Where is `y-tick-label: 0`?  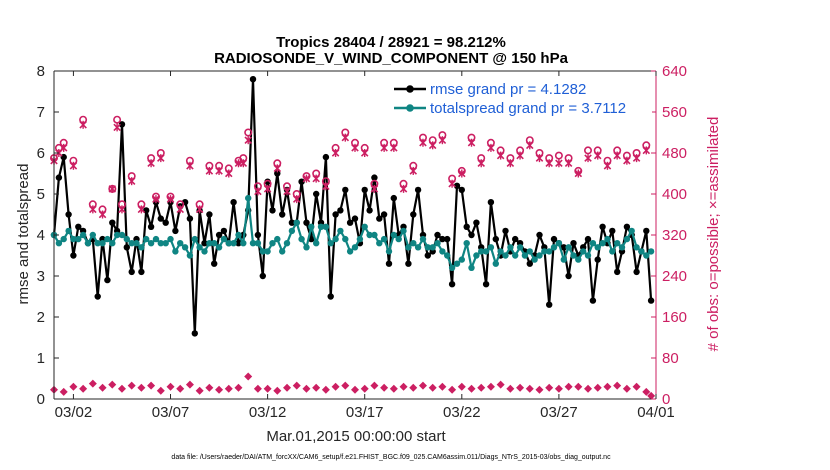
y-tick-label: 0 is located at coordinates (41, 399).